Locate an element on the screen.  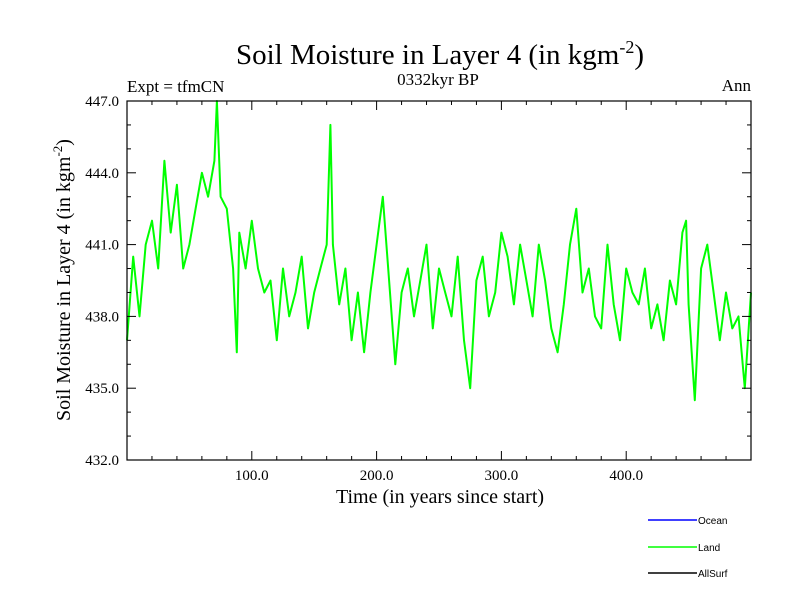
x-tick-label: 400.0 is located at coordinates (626, 476).